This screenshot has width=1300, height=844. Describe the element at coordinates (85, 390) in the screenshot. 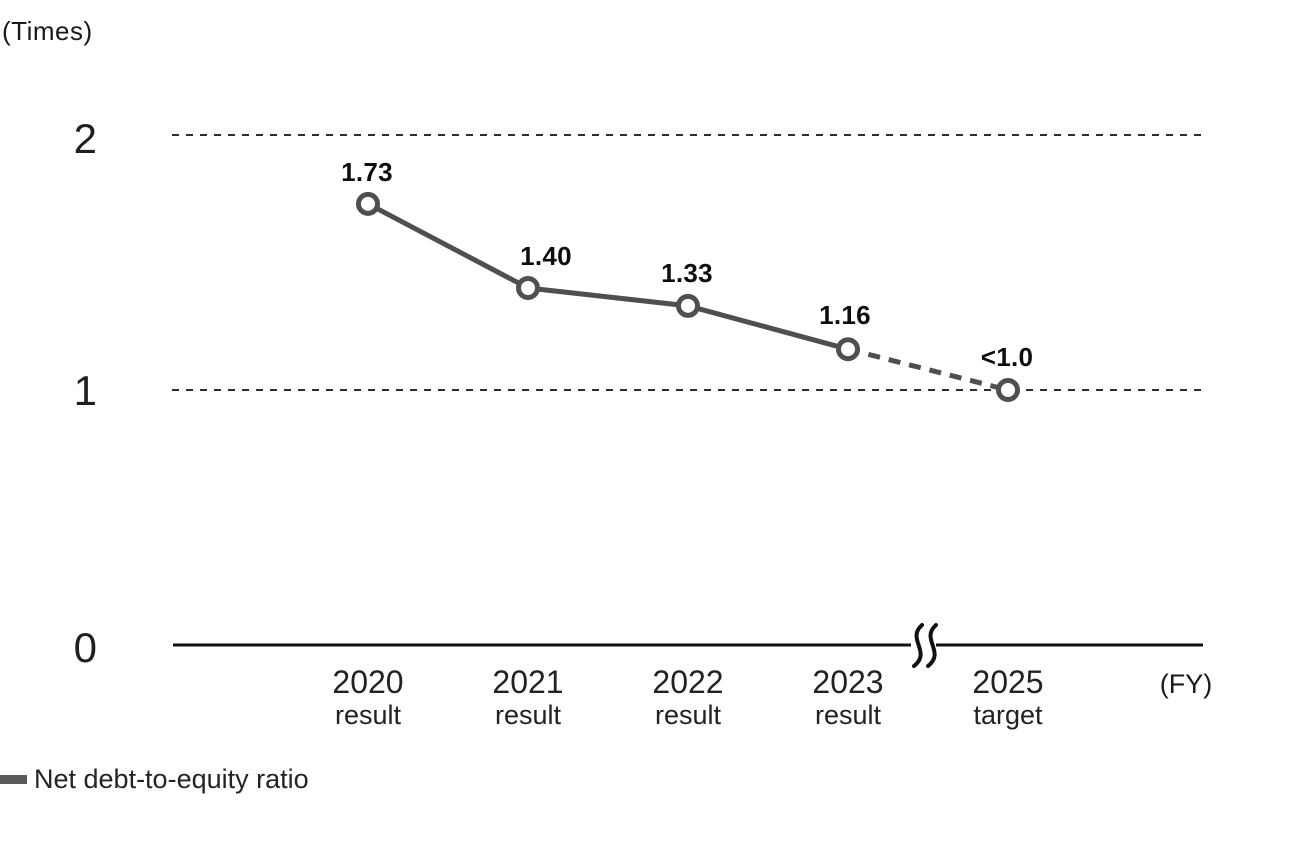

I see `y-tick-1: 1` at that location.